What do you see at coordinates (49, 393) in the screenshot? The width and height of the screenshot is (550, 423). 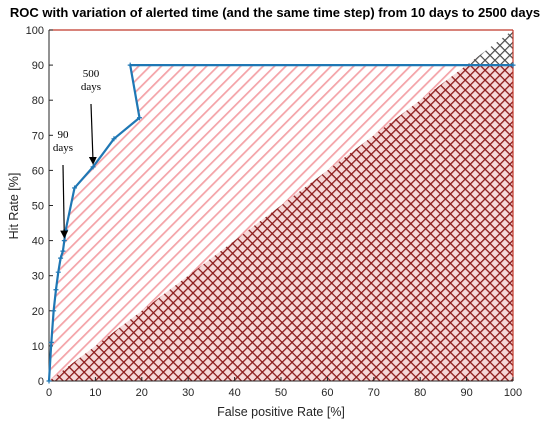 I see `x-tick-label: 0` at bounding box center [49, 393].